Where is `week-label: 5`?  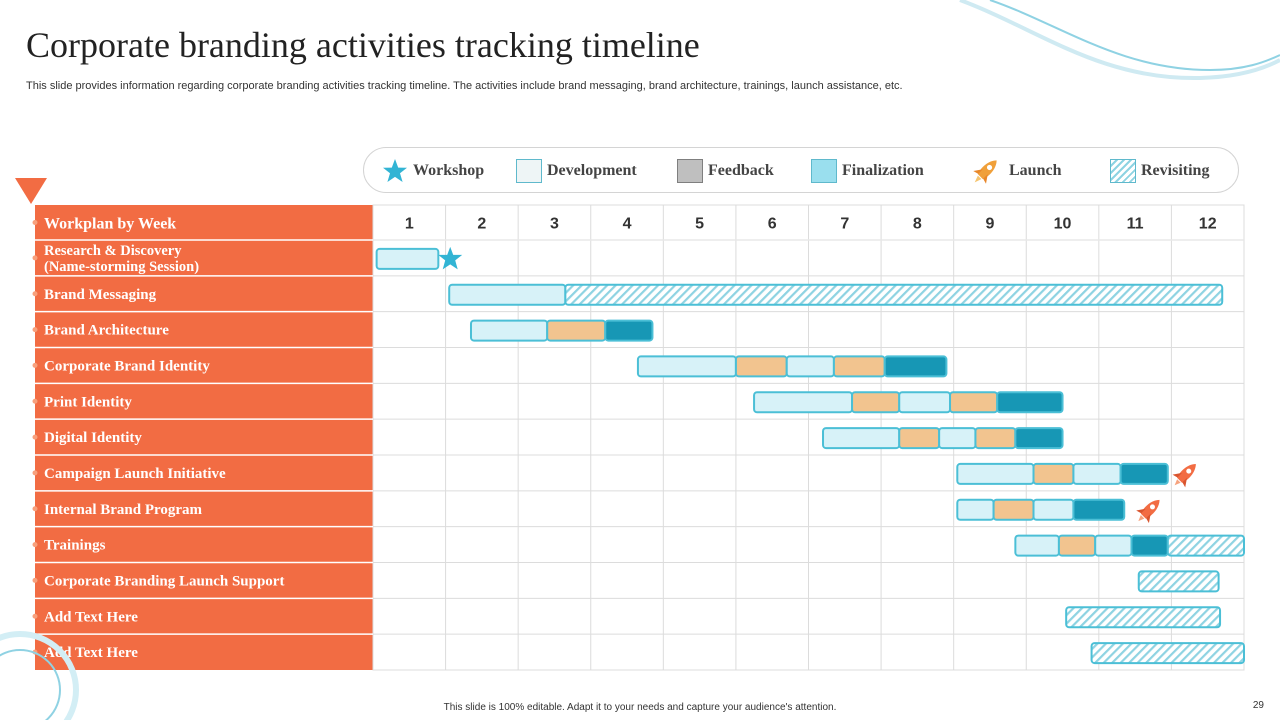 week-label: 5 is located at coordinates (699, 224).